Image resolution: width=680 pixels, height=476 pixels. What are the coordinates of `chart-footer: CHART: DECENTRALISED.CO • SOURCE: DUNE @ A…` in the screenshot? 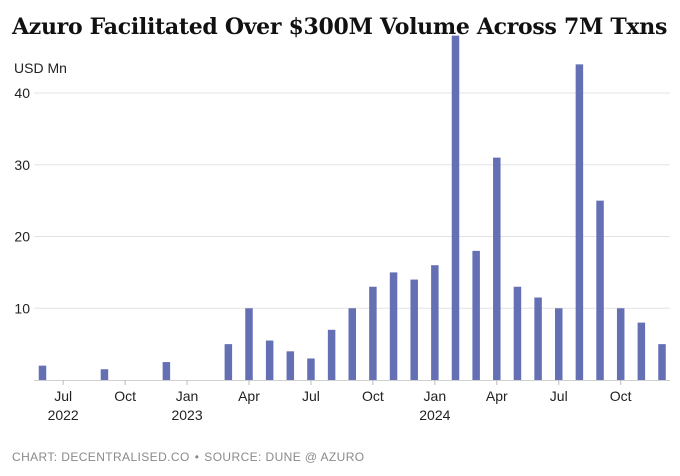 It's located at (188, 457).